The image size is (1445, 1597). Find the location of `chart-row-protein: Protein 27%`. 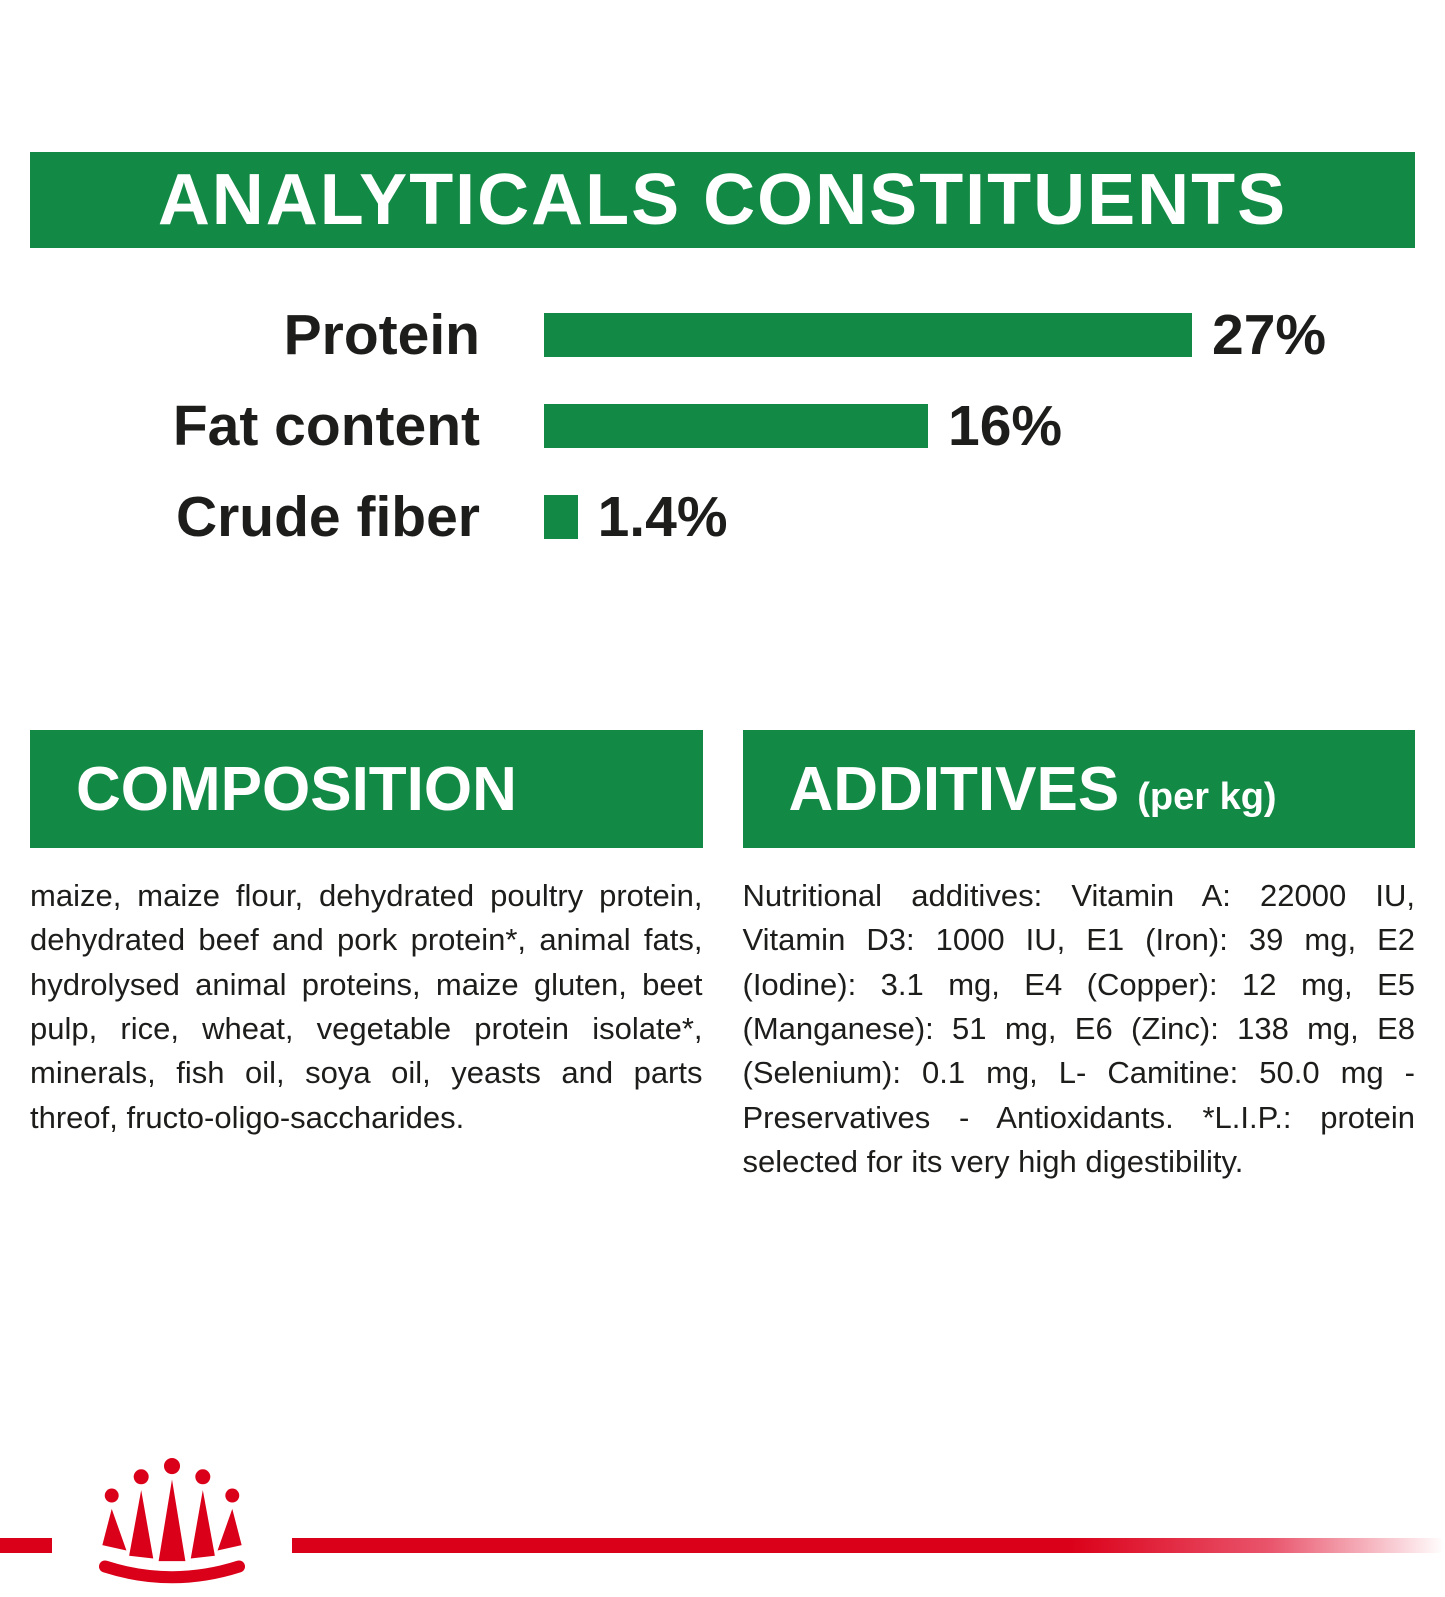

chart-row-protein: Protein 27% is located at coordinates (722, 335).